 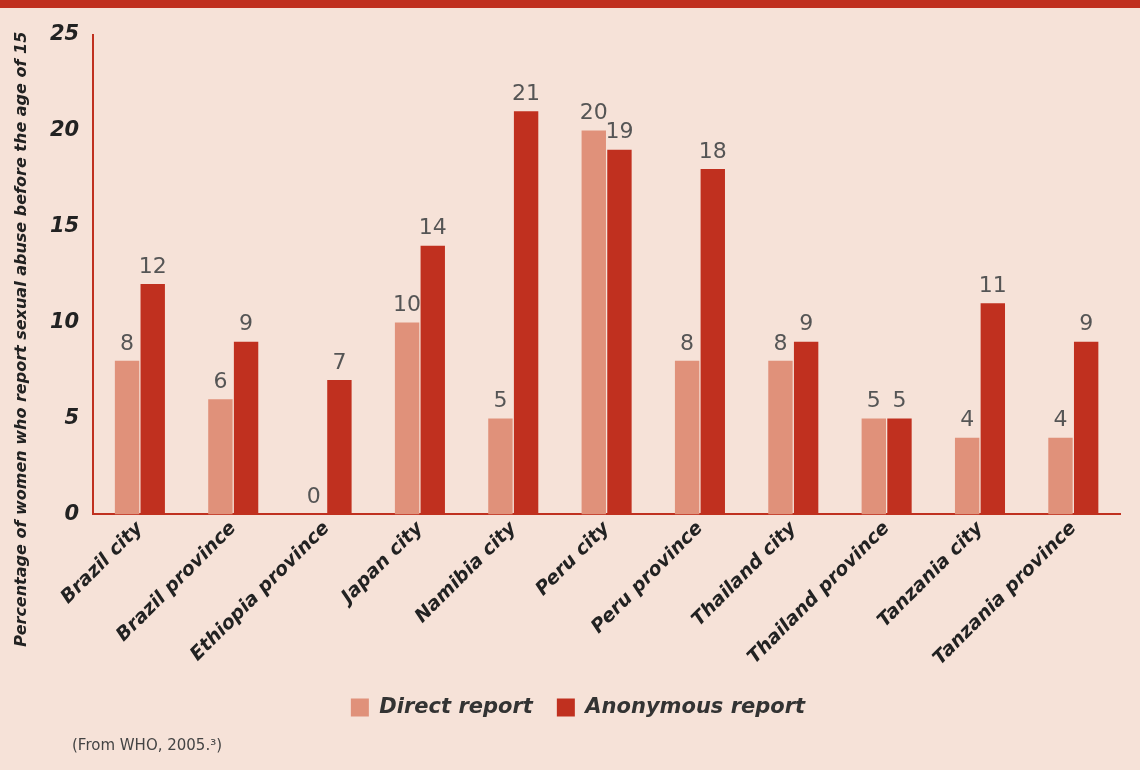 What do you see at coordinates (456, 705) in the screenshot?
I see `legend-label: Direct report` at bounding box center [456, 705].